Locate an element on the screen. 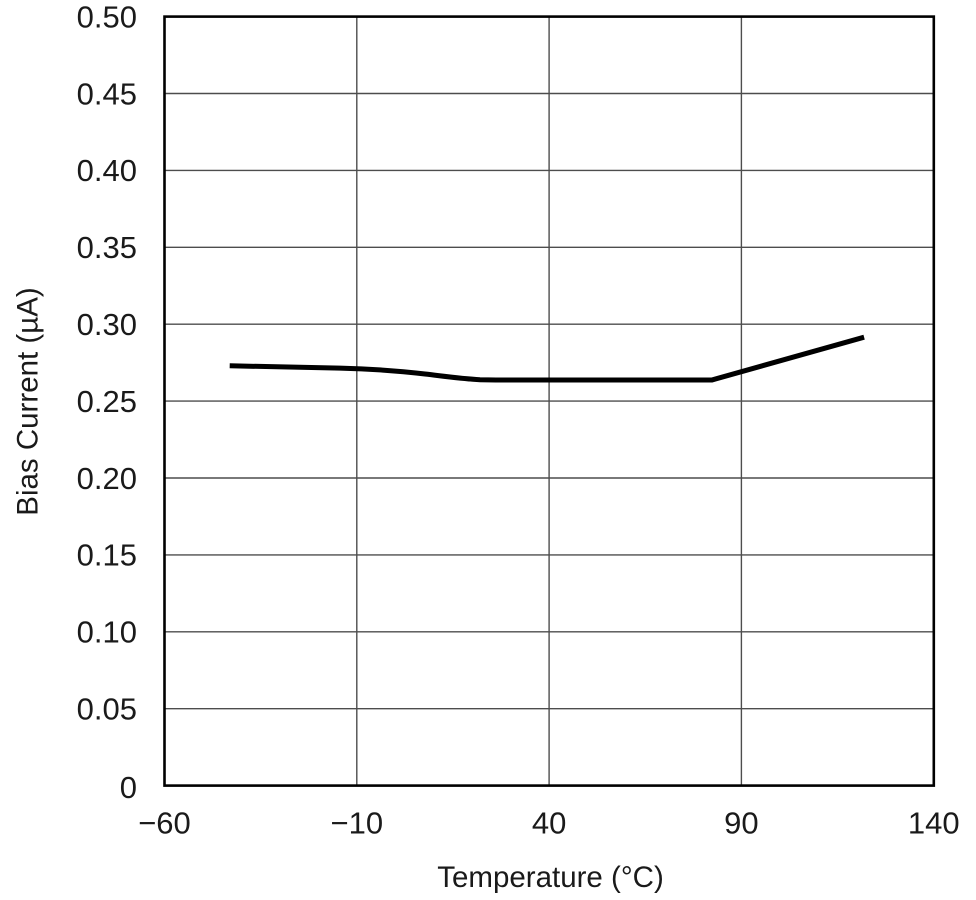 This screenshot has height=900, width=976. svg-text: Bias Current (µA) is located at coordinates (28, 401).